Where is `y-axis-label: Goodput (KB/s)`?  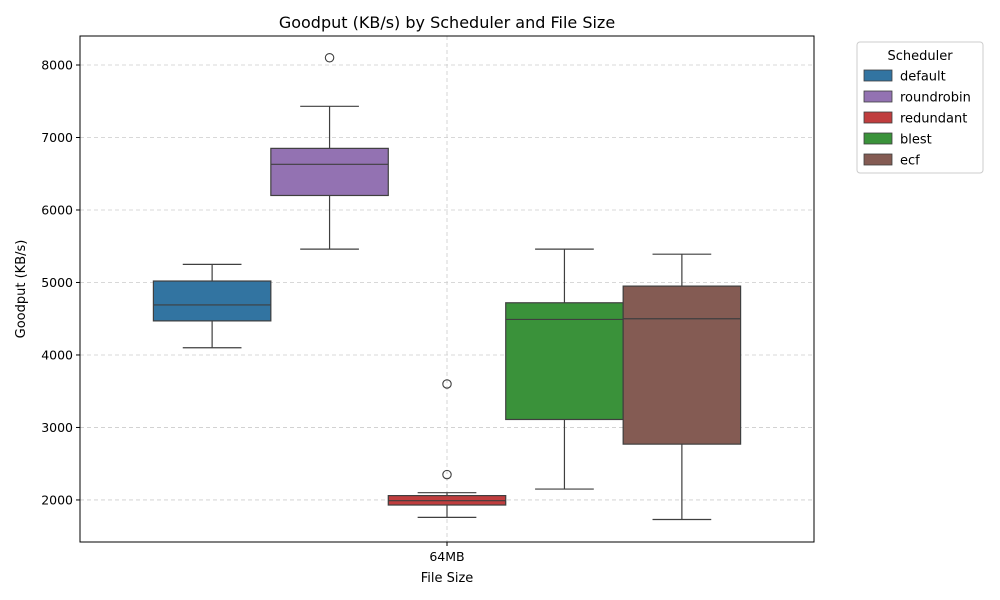 y-axis-label: Goodput (KB/s) is located at coordinates (21, 289).